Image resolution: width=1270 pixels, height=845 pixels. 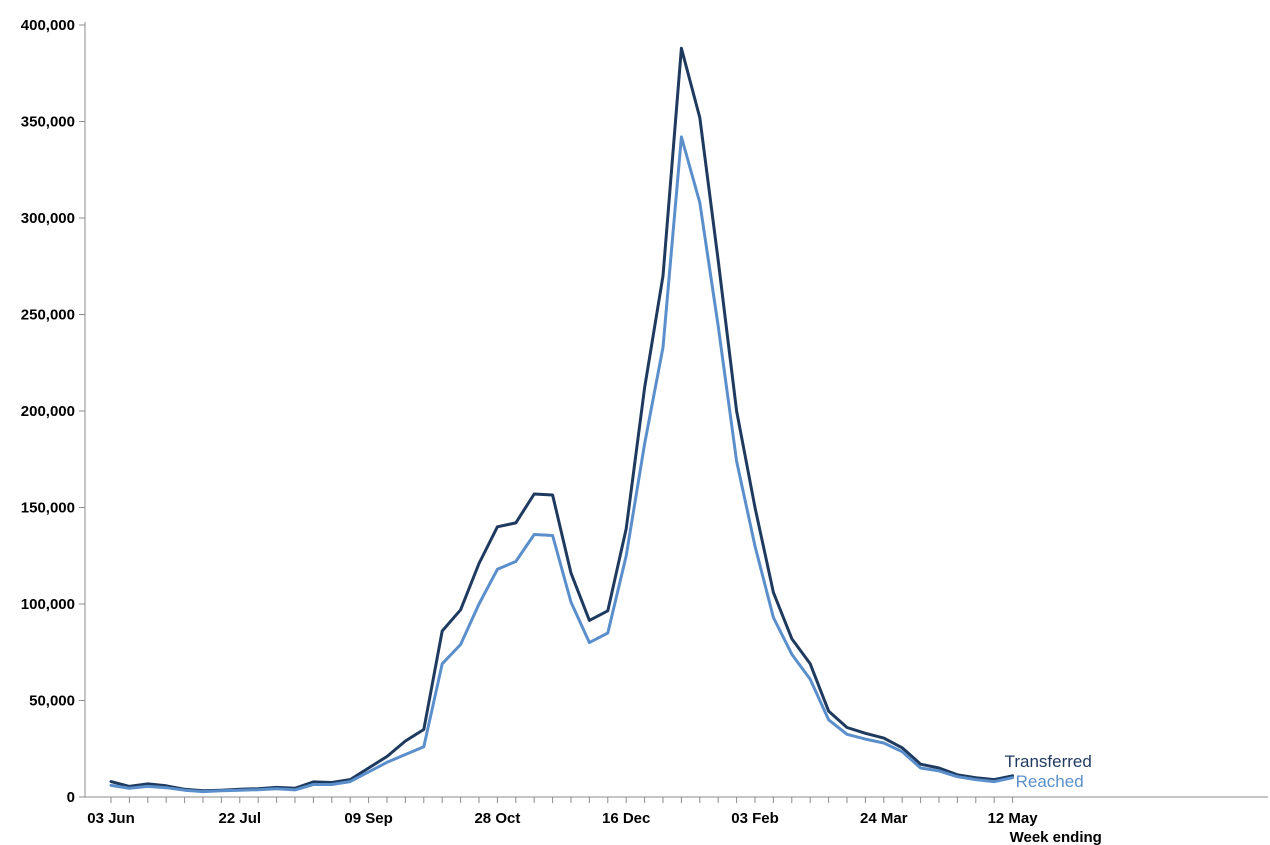 I want to click on series-label-transferred: Transferred, so click(x=1048, y=761).